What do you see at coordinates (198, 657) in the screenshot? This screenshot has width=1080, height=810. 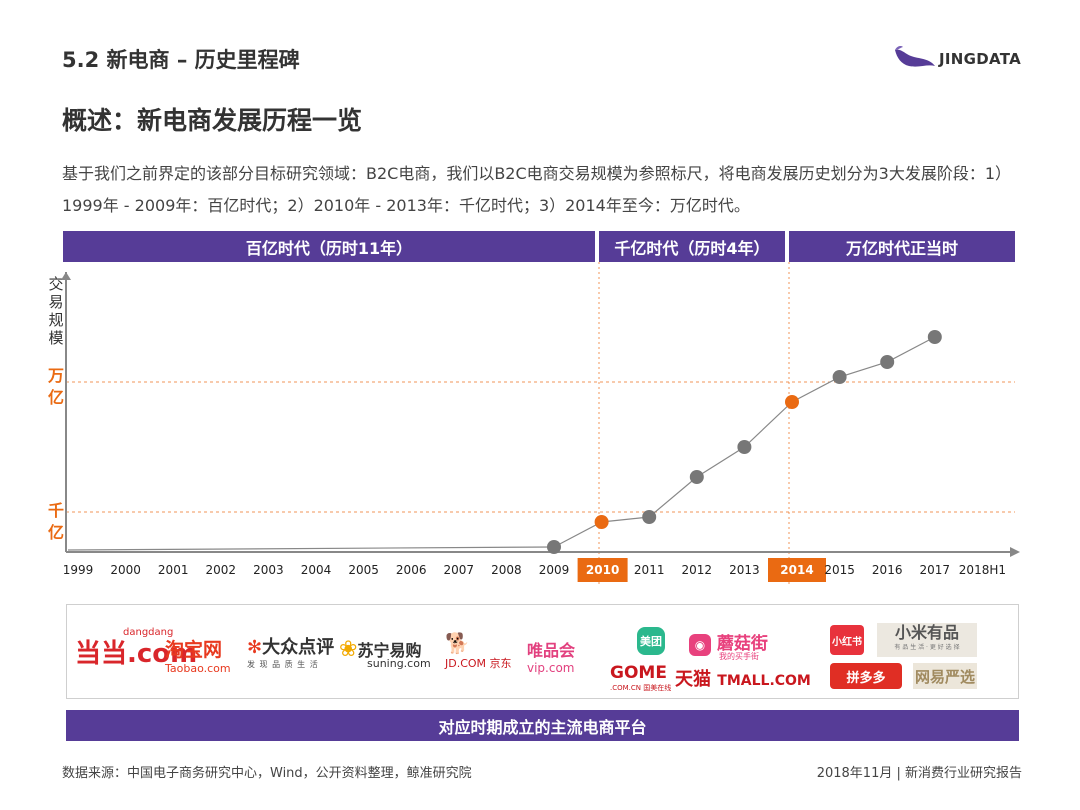 I see `logo-taobao: 淘宝网 Taobao.com` at bounding box center [198, 657].